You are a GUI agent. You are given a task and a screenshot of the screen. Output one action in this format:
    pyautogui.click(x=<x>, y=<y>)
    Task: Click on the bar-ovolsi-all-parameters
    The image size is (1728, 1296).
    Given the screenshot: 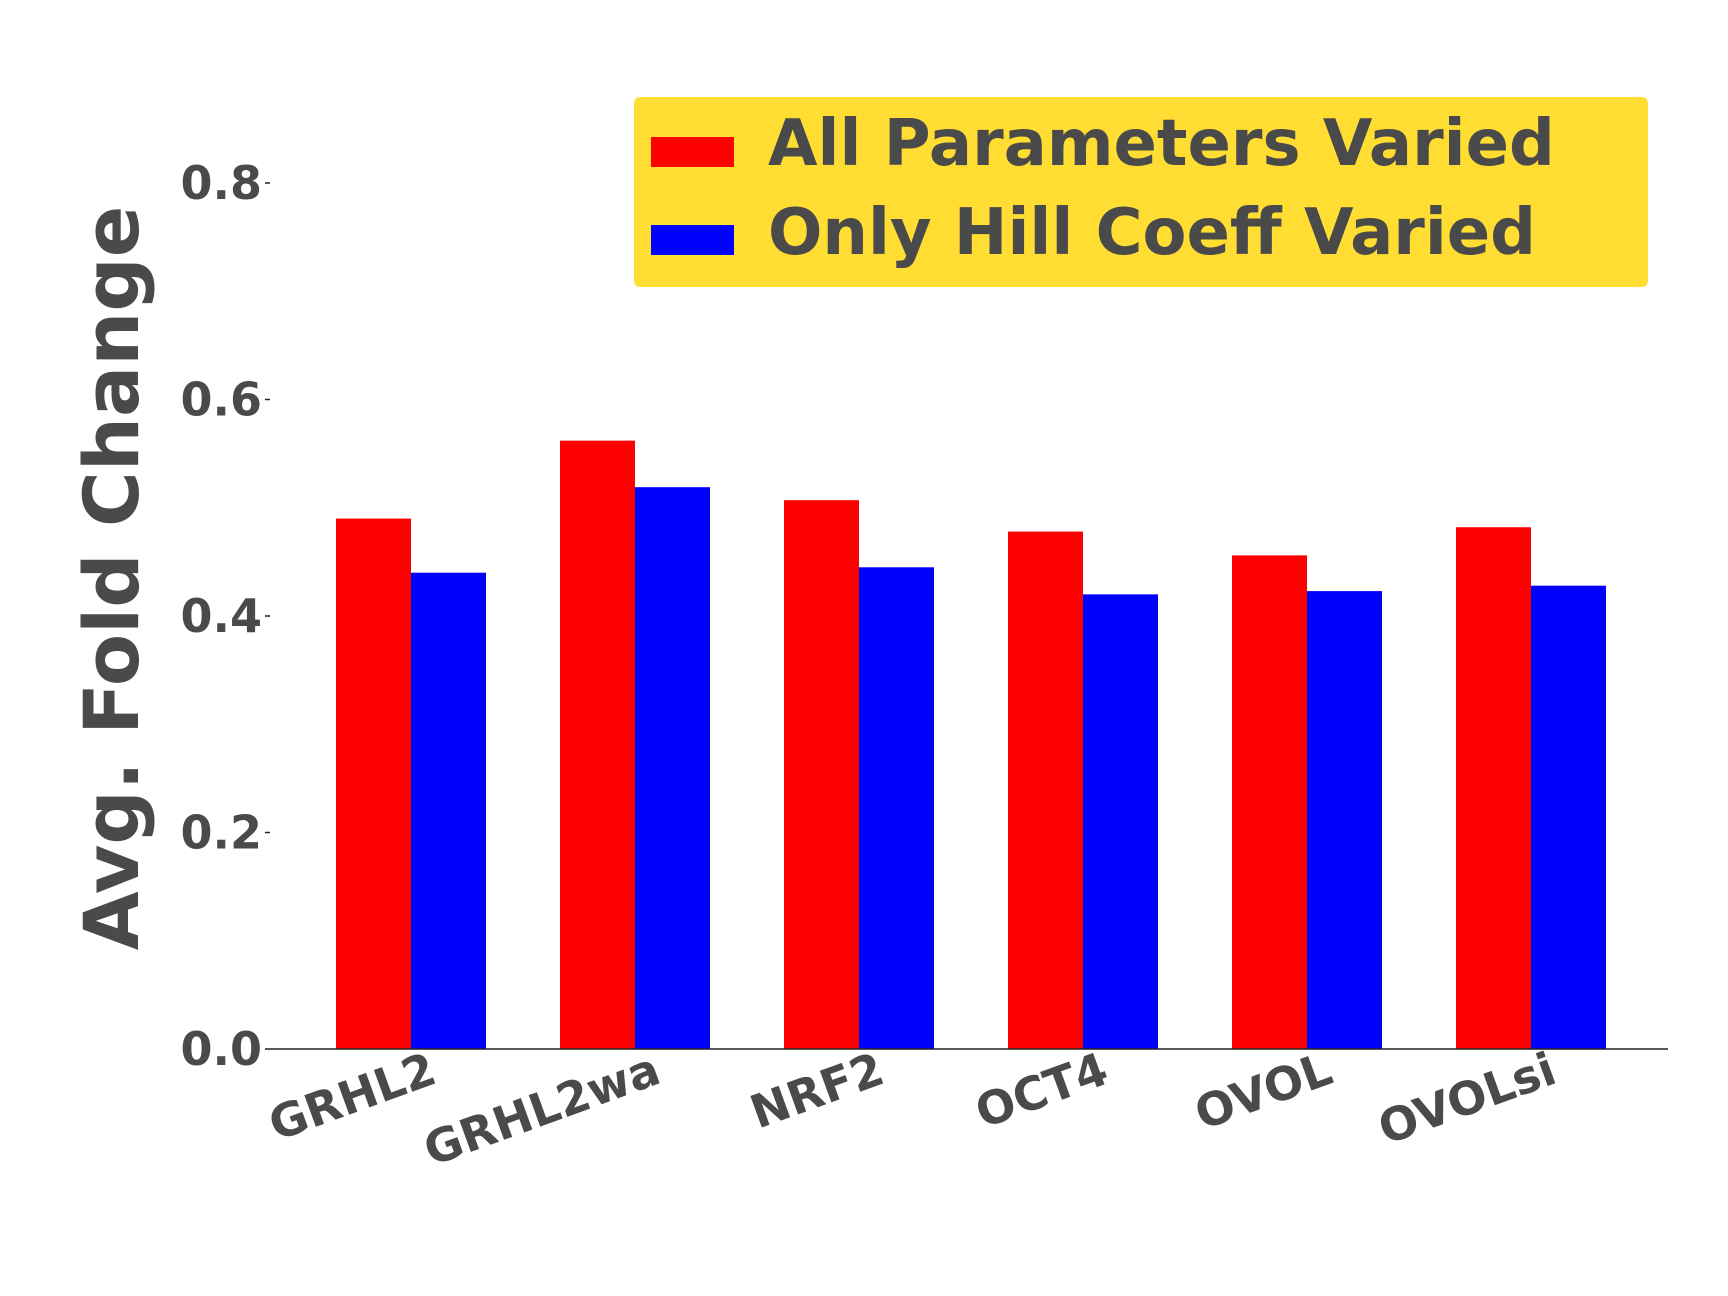 What is the action you would take?
    pyautogui.click(x=1493, y=788)
    